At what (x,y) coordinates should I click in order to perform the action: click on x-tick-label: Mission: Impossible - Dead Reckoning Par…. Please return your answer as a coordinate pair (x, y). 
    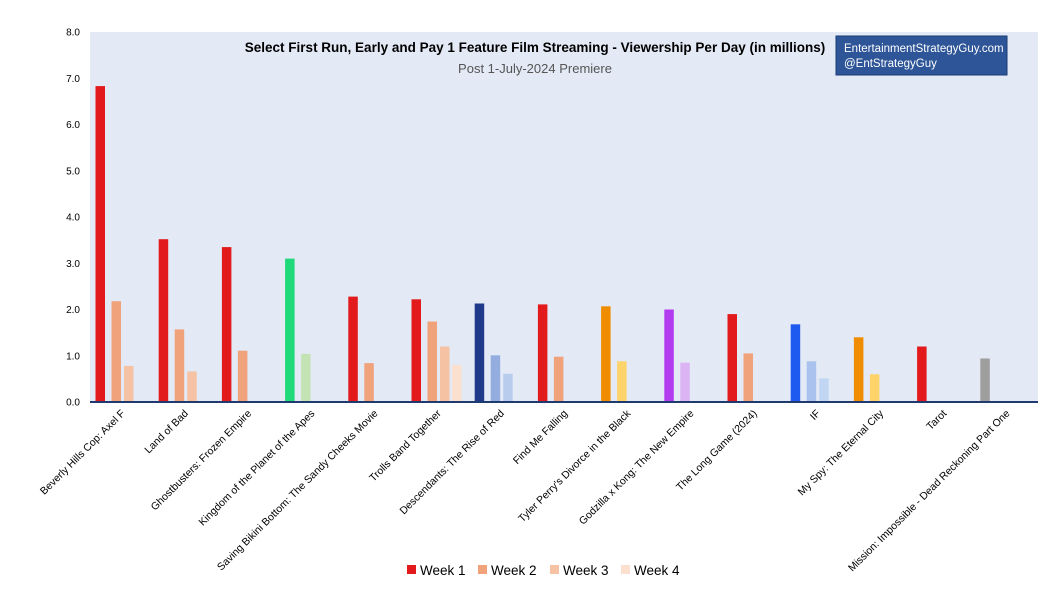
    Looking at the image, I should click on (929, 491).